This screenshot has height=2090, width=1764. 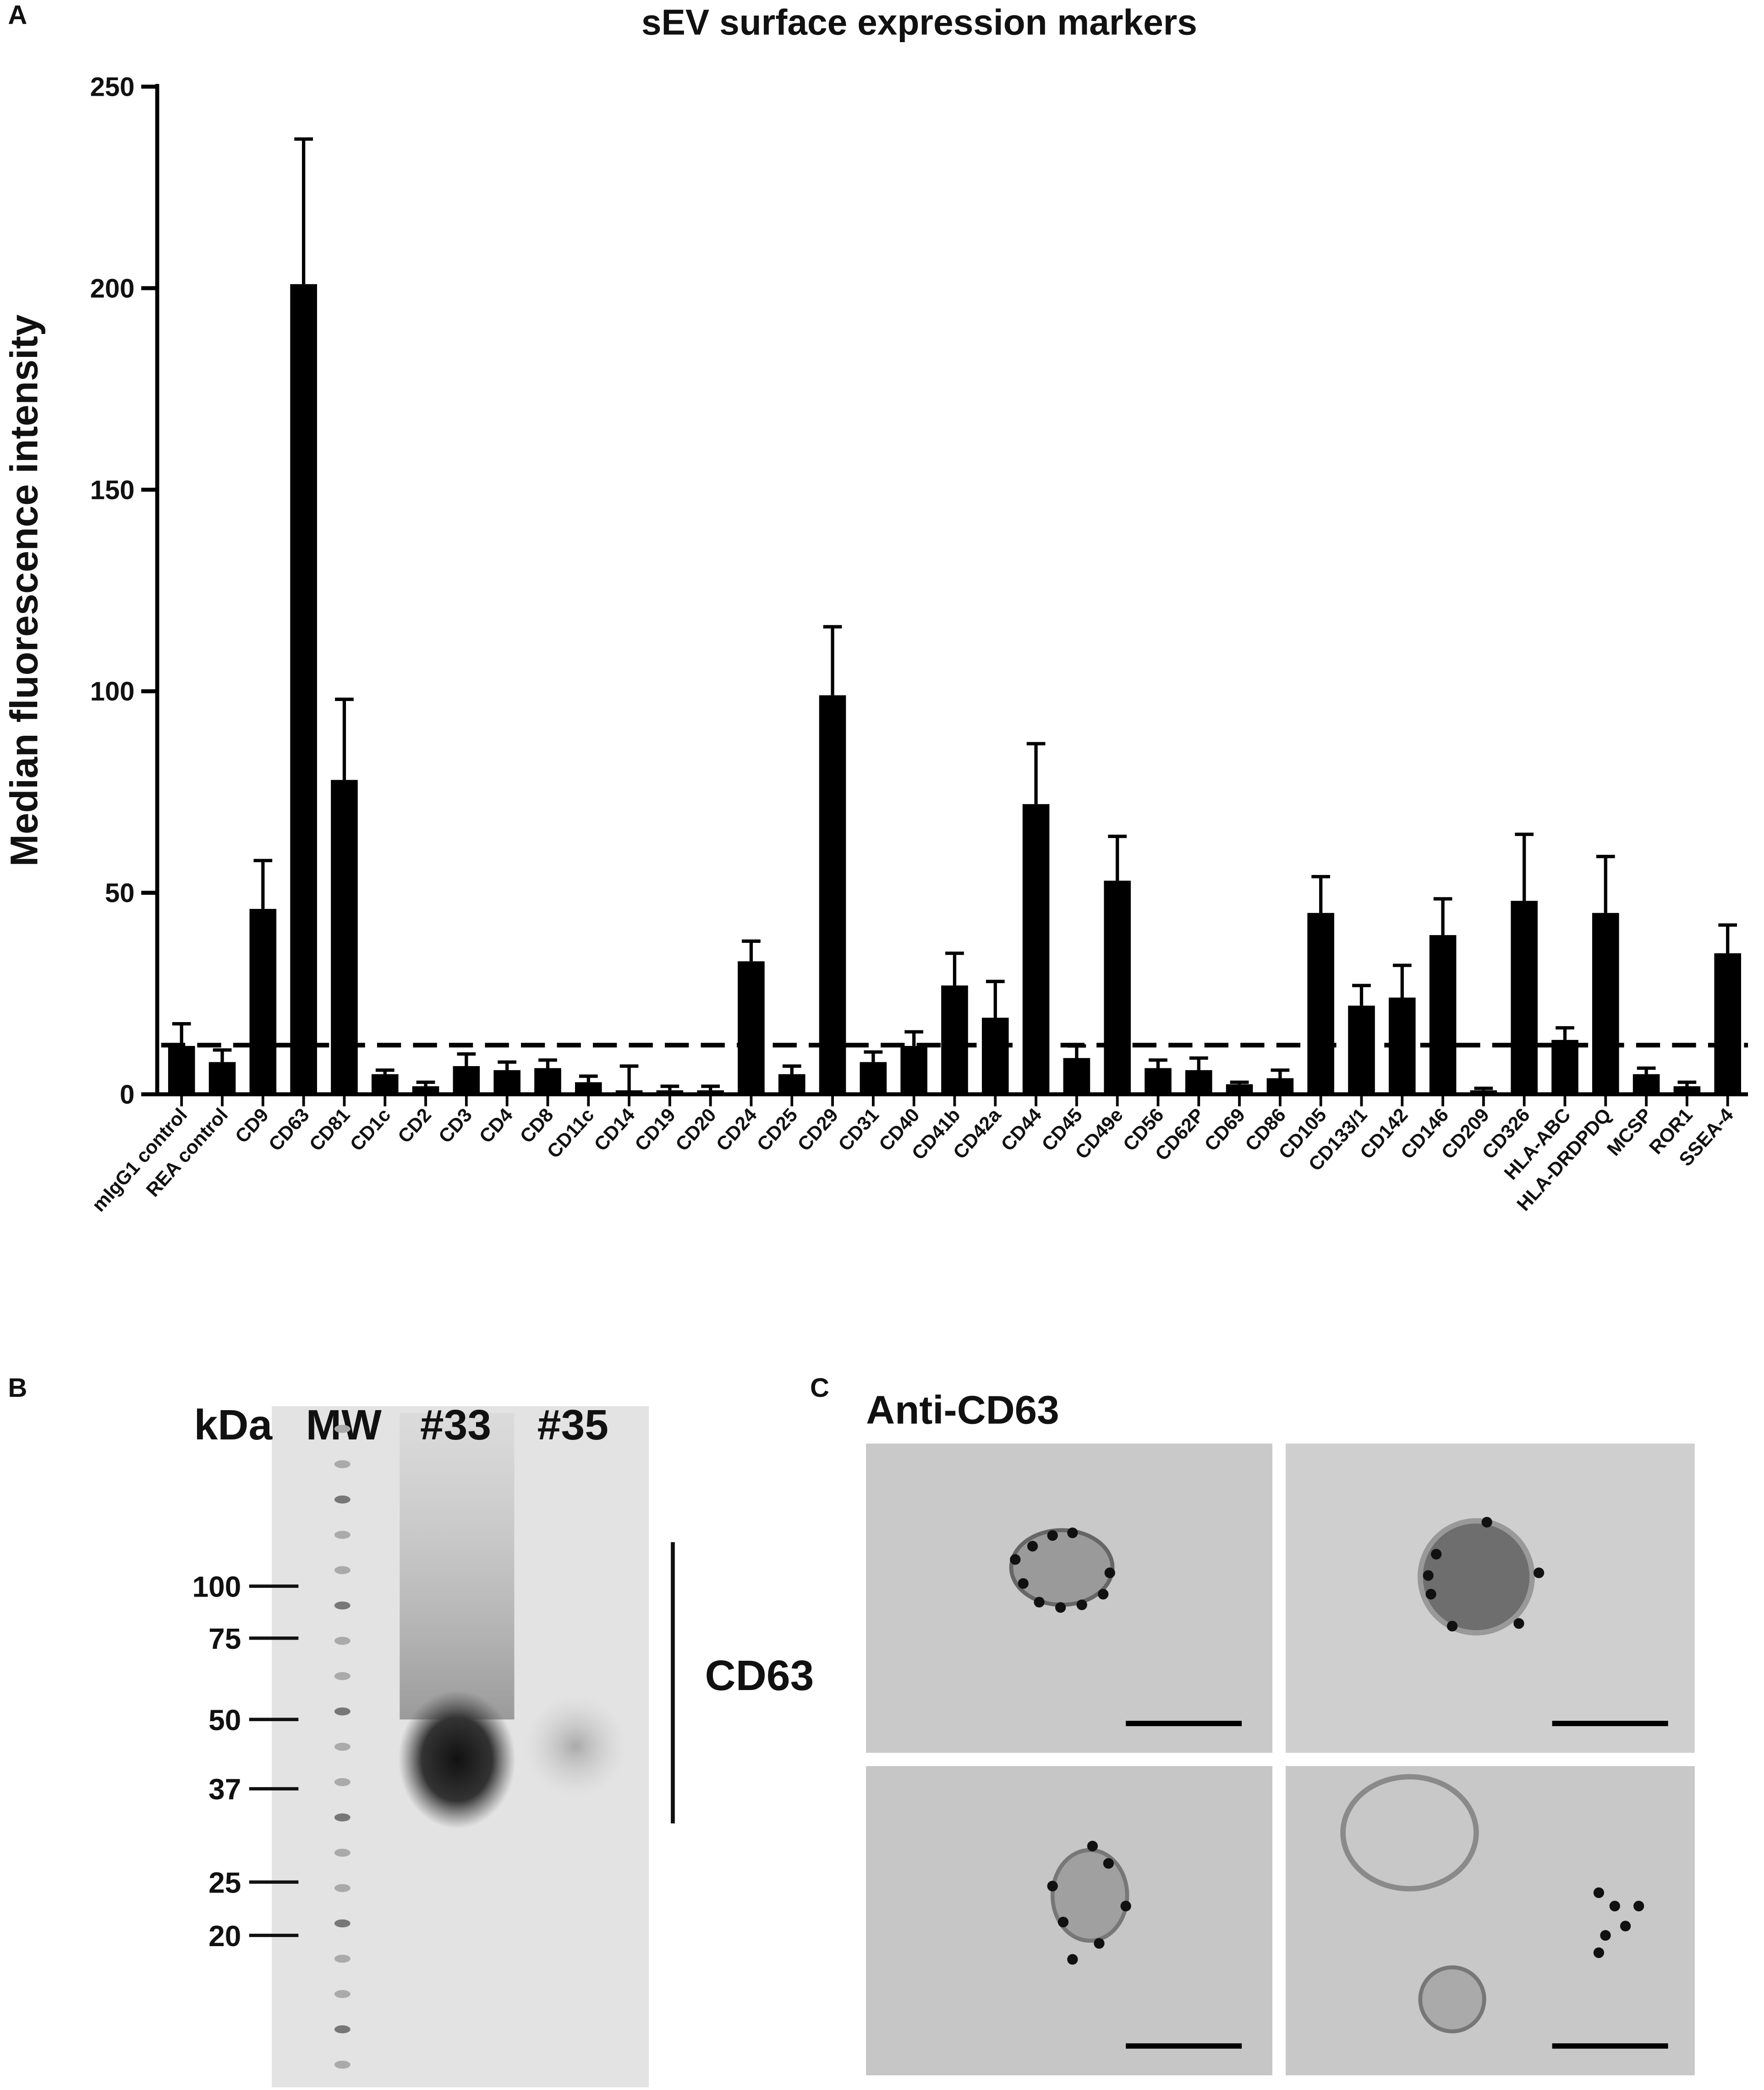 What do you see at coordinates (414, 1125) in the screenshot?
I see `x-tick-label: CD2` at bounding box center [414, 1125].